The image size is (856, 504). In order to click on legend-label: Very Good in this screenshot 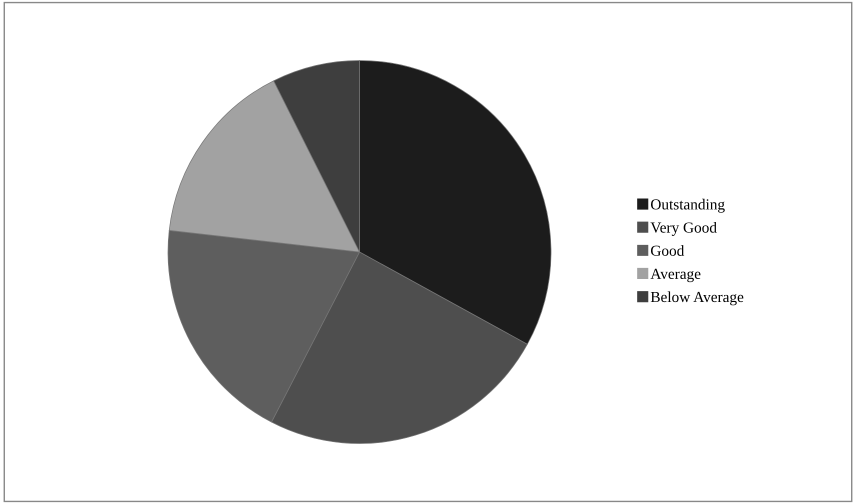, I will do `click(683, 229)`.